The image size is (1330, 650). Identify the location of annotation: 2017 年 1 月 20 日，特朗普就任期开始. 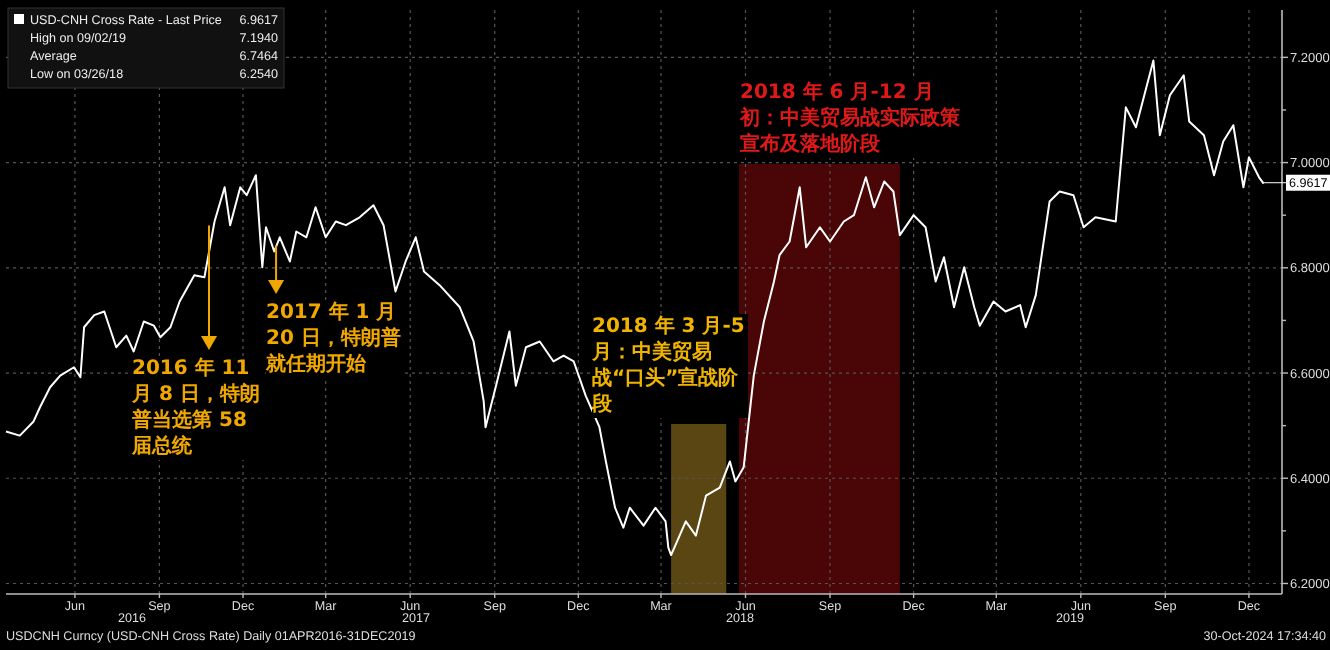
(334, 339).